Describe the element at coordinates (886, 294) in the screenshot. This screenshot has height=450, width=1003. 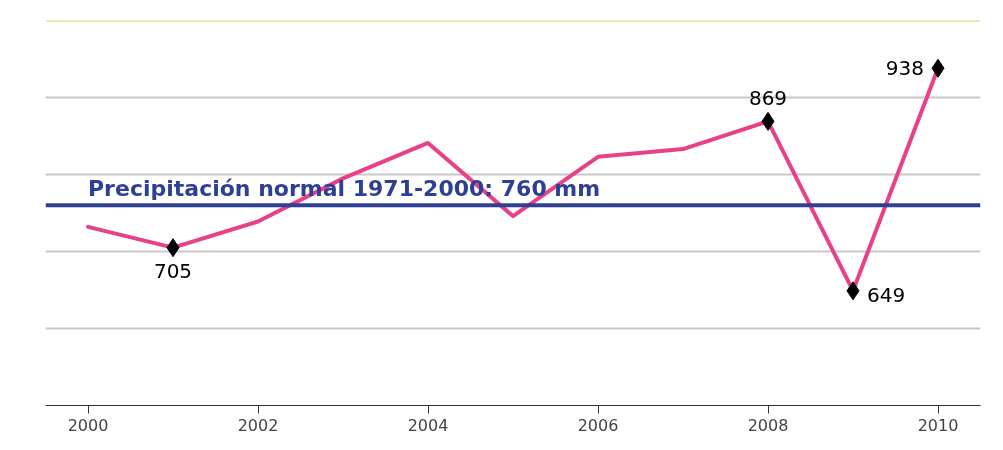
I see `data-label: 649` at that location.